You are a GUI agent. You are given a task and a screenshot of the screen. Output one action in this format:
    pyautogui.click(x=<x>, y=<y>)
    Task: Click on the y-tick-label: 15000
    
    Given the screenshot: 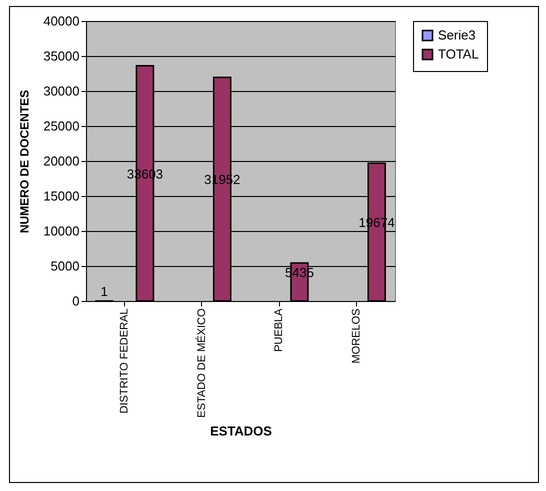 What is the action you would take?
    pyautogui.click(x=61, y=196)
    